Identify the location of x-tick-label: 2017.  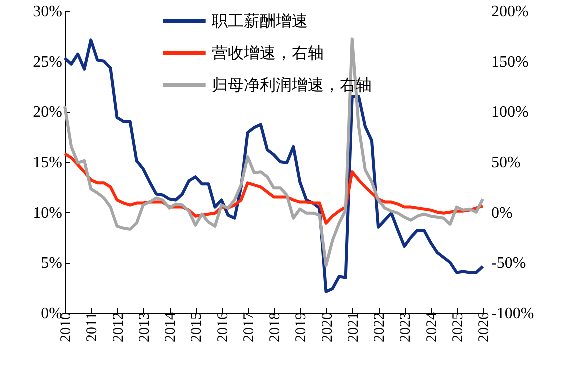
(249, 327).